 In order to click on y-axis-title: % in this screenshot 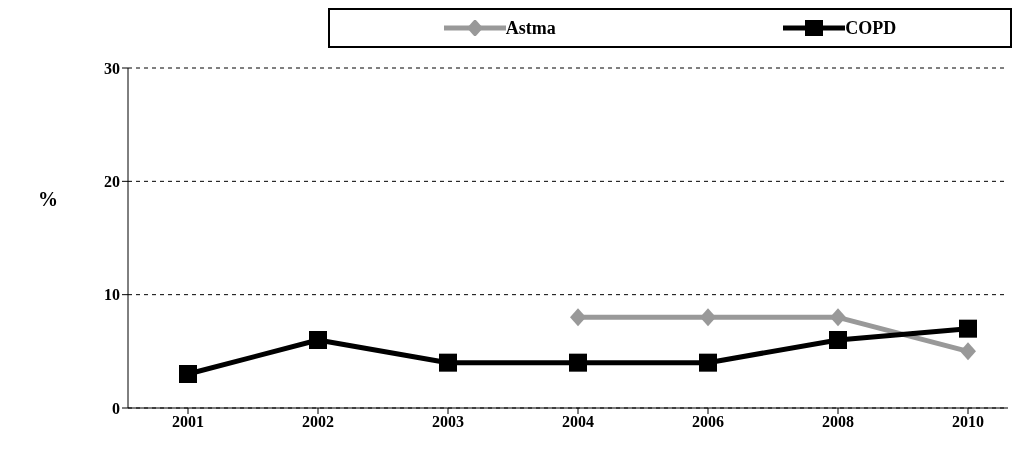, I will do `click(48, 199)`.